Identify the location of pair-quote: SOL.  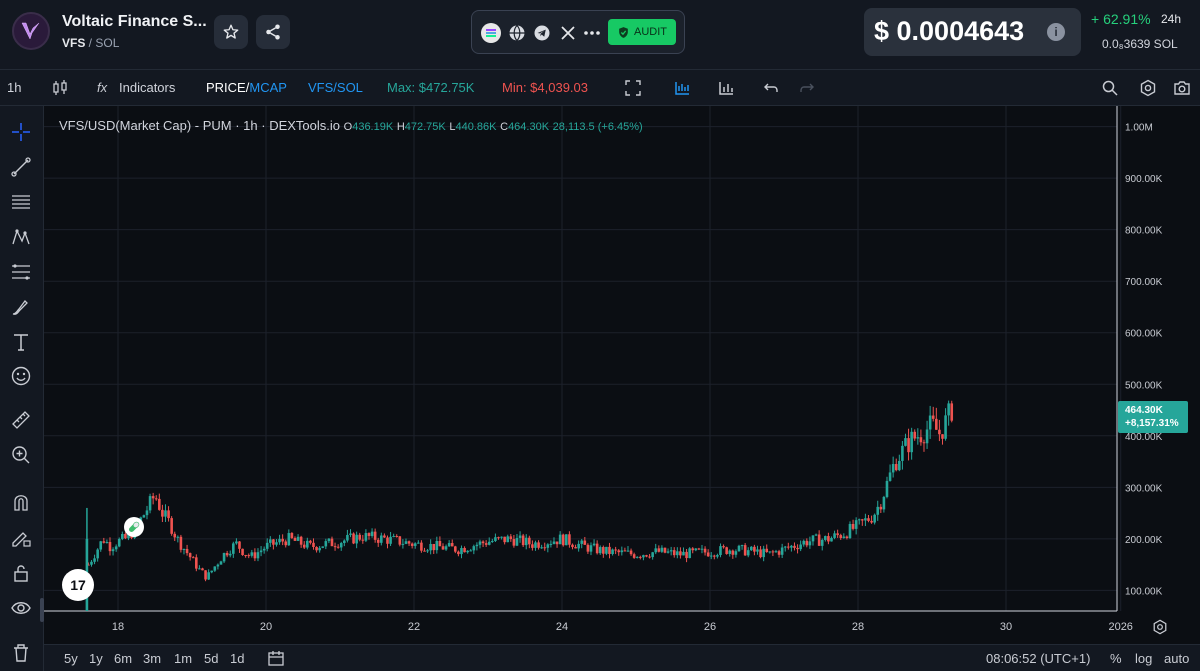
(107, 43).